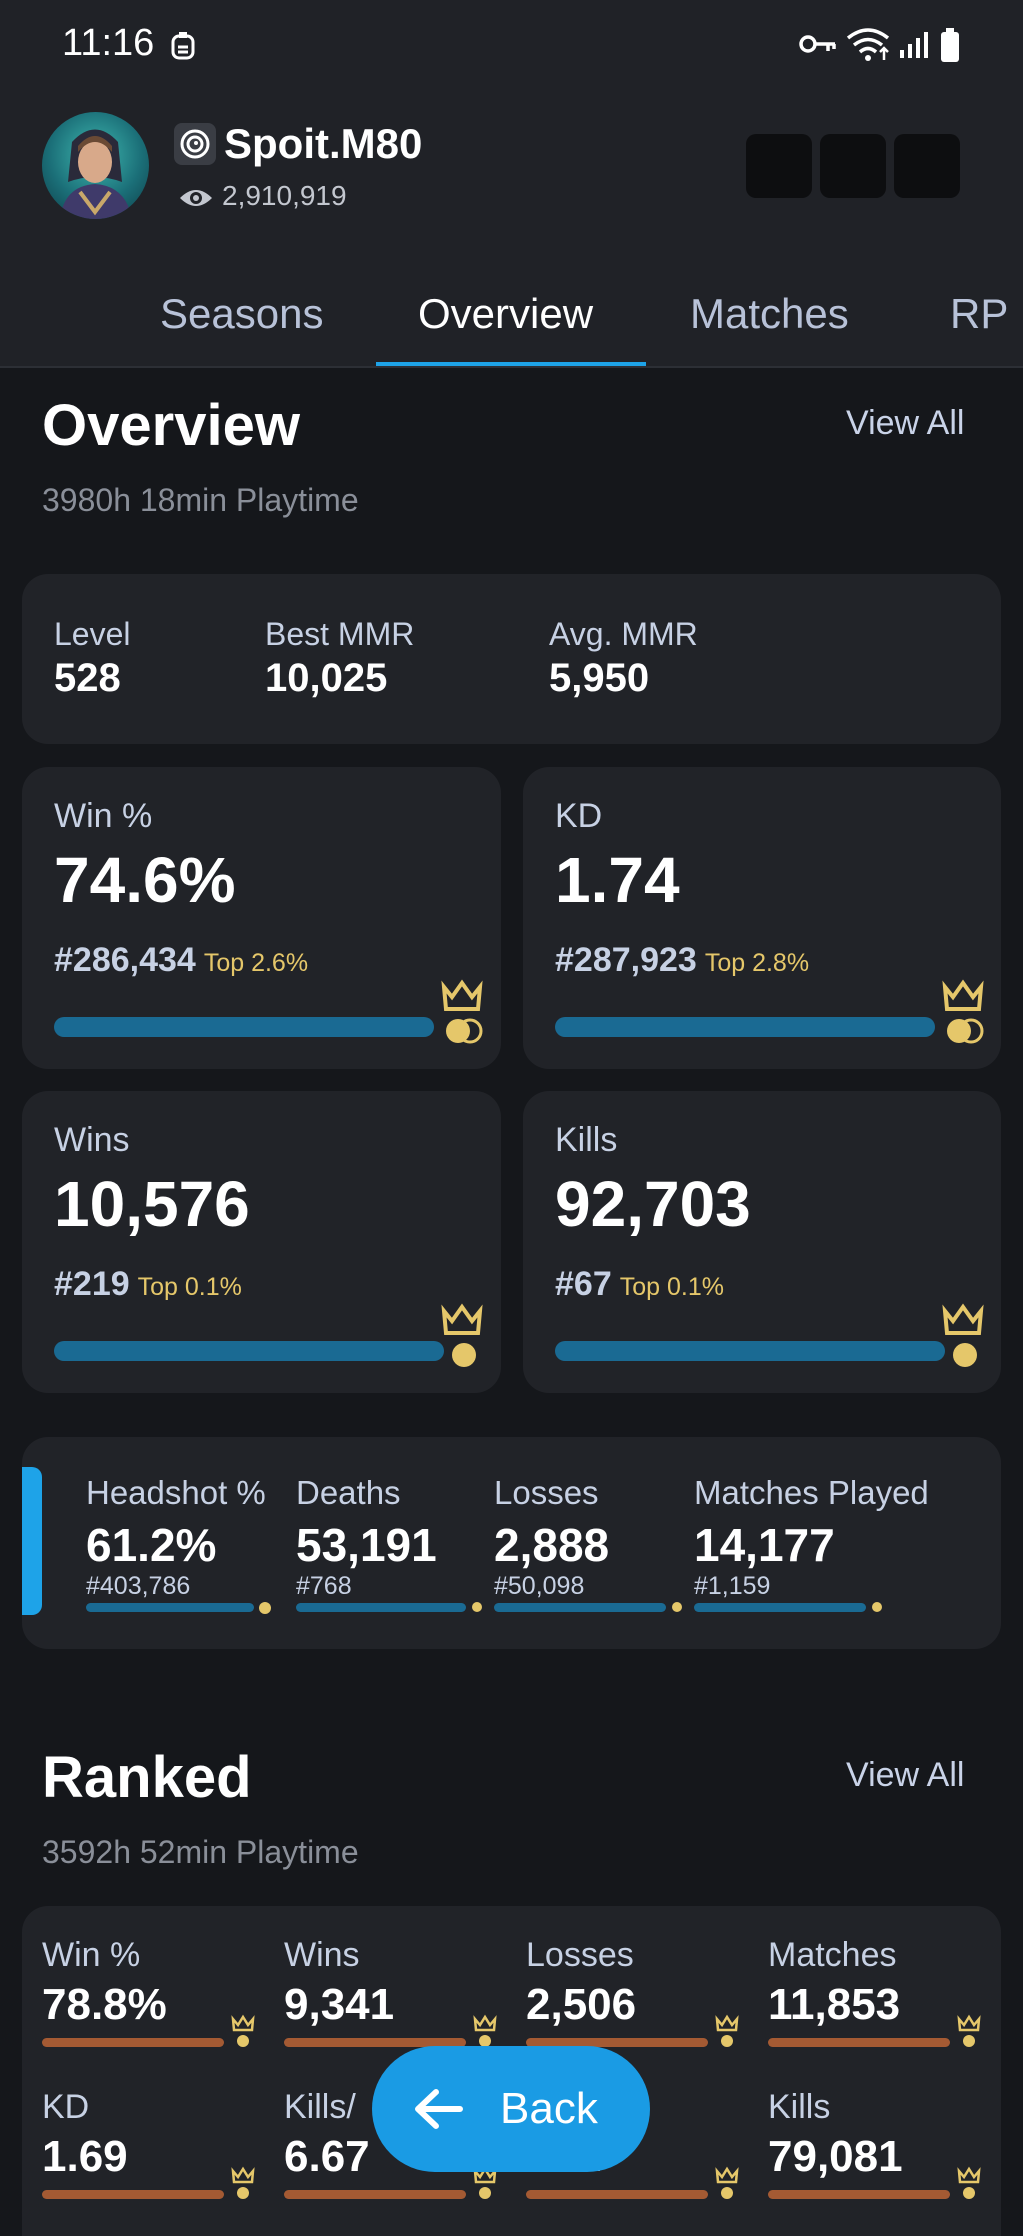 The image size is (1023, 2236). Describe the element at coordinates (323, 143) in the screenshot. I see `player-name: Spoit.M80` at that location.